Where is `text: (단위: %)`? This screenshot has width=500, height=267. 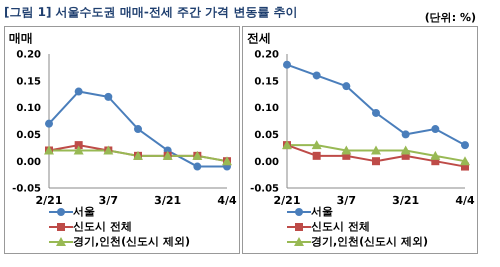 text: (단위: %) is located at coordinates (450, 18).